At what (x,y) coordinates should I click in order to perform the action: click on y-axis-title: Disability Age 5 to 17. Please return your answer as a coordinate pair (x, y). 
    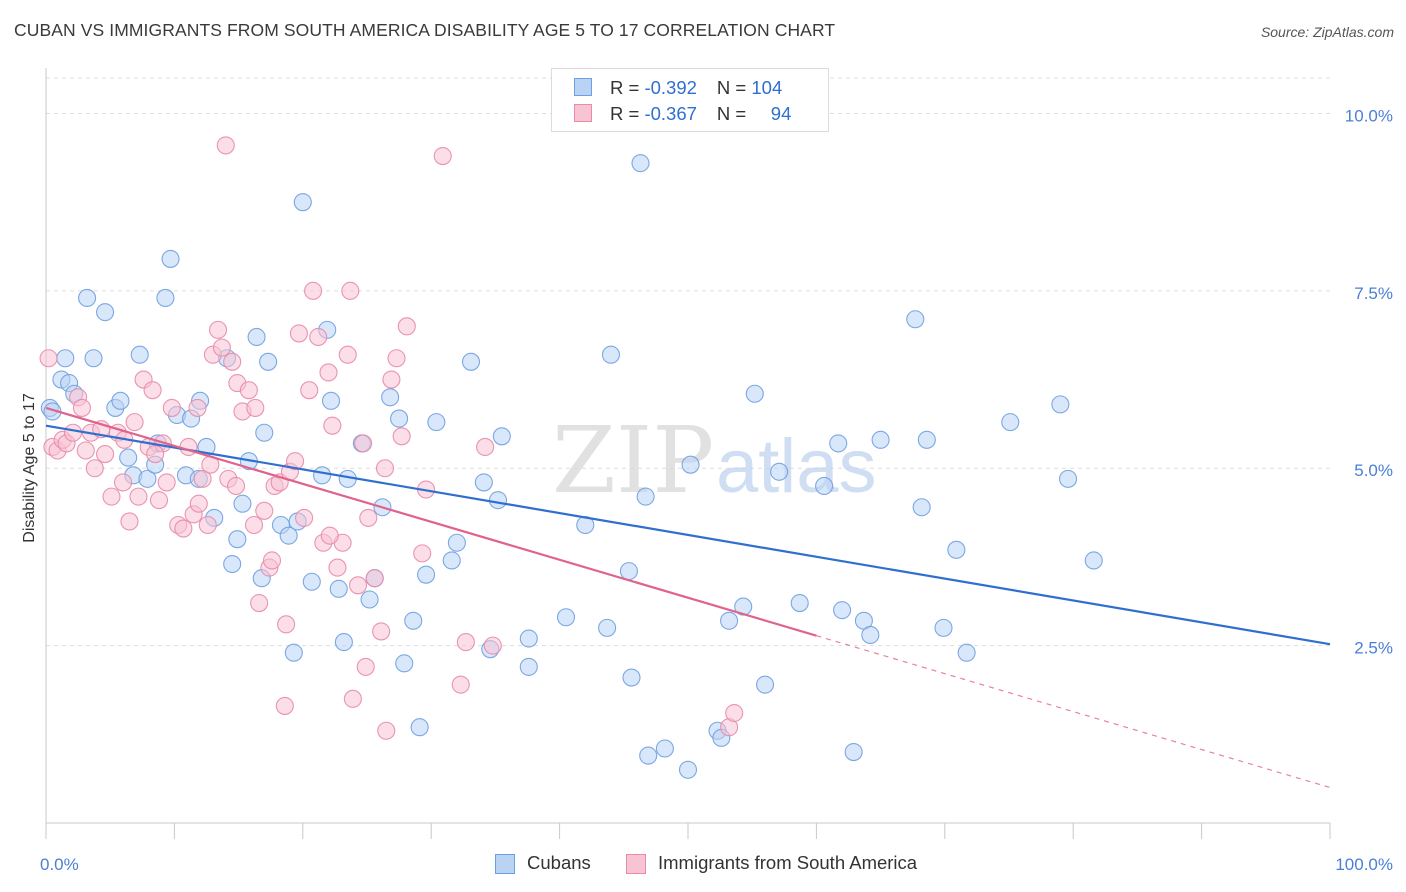
    Looking at the image, I should click on (29, 468).